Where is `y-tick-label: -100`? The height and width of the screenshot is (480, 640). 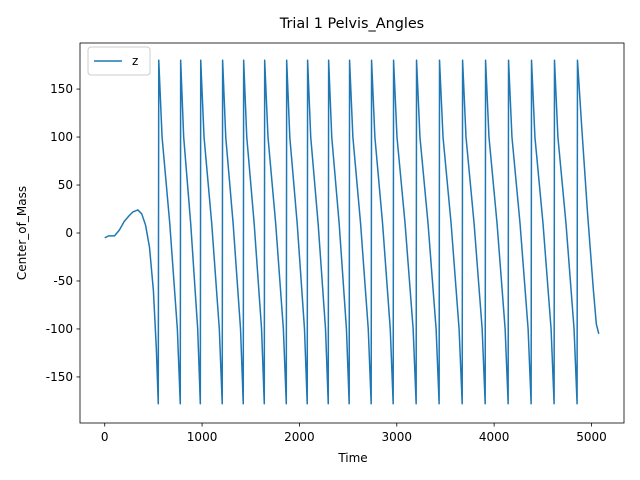
y-tick-label: -100 is located at coordinates (59, 329).